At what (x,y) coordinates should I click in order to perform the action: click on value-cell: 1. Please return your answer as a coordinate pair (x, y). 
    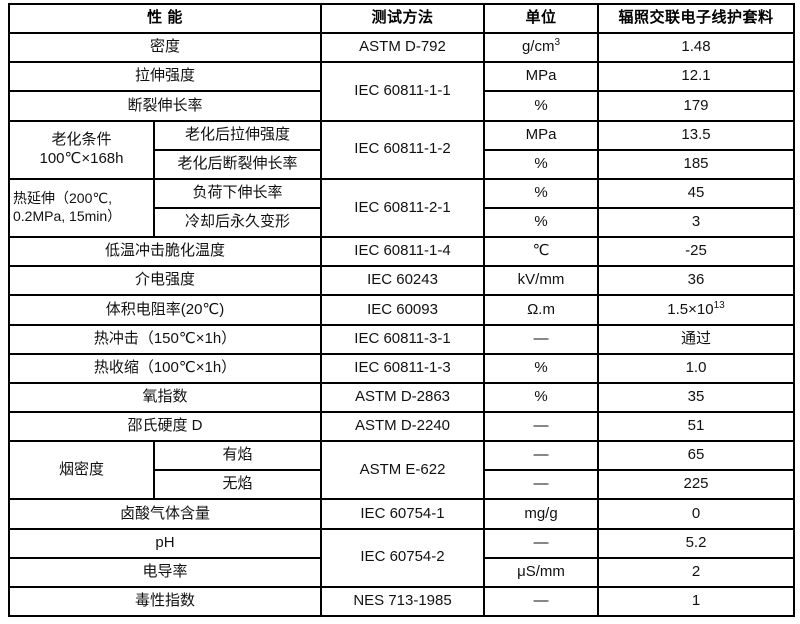
    Looking at the image, I should click on (696, 601).